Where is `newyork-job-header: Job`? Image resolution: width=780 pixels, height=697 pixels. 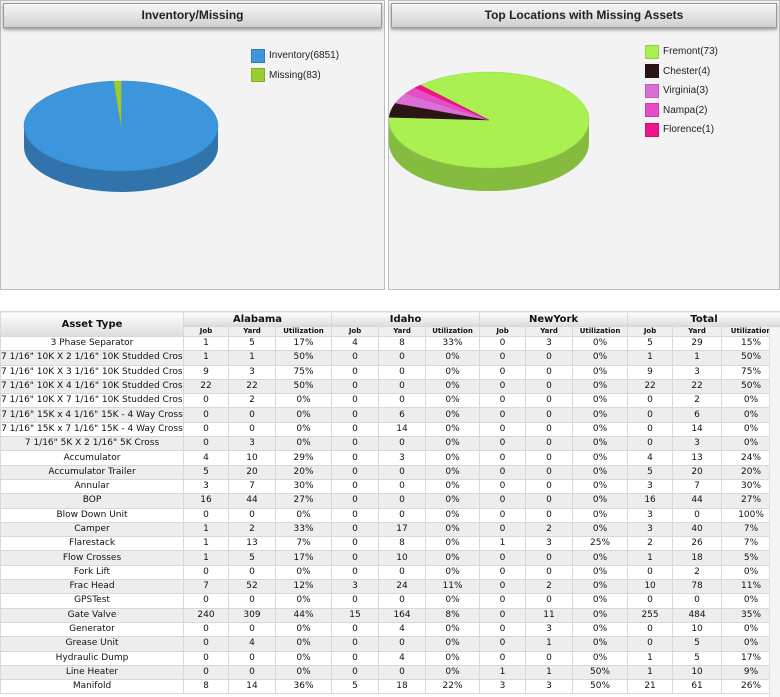 newyork-job-header: Job is located at coordinates (503, 331).